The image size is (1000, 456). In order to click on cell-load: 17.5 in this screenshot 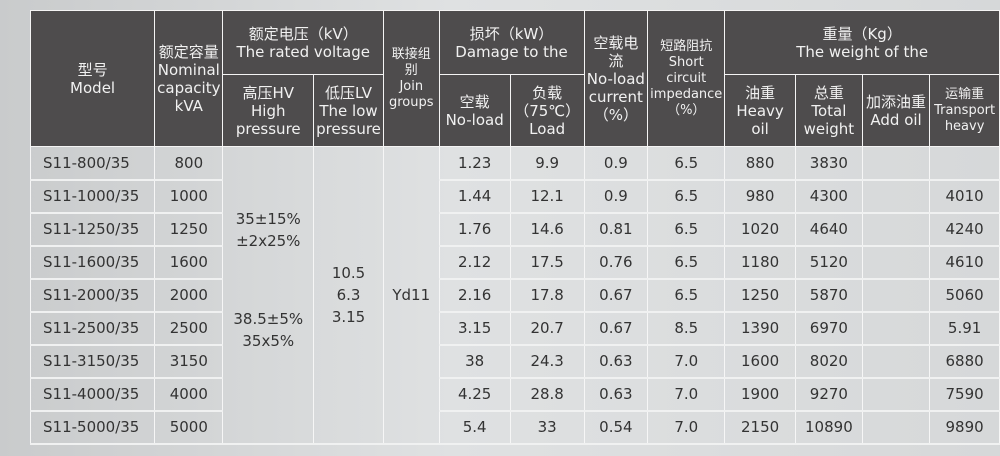, I will do `click(547, 262)`.